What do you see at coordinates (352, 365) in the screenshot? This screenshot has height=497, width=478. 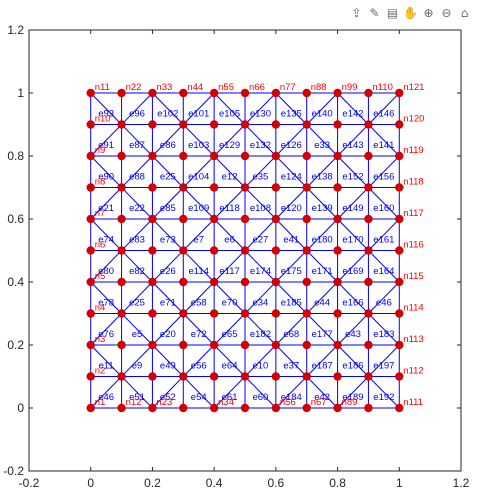 I see `edge-label: e186` at bounding box center [352, 365].